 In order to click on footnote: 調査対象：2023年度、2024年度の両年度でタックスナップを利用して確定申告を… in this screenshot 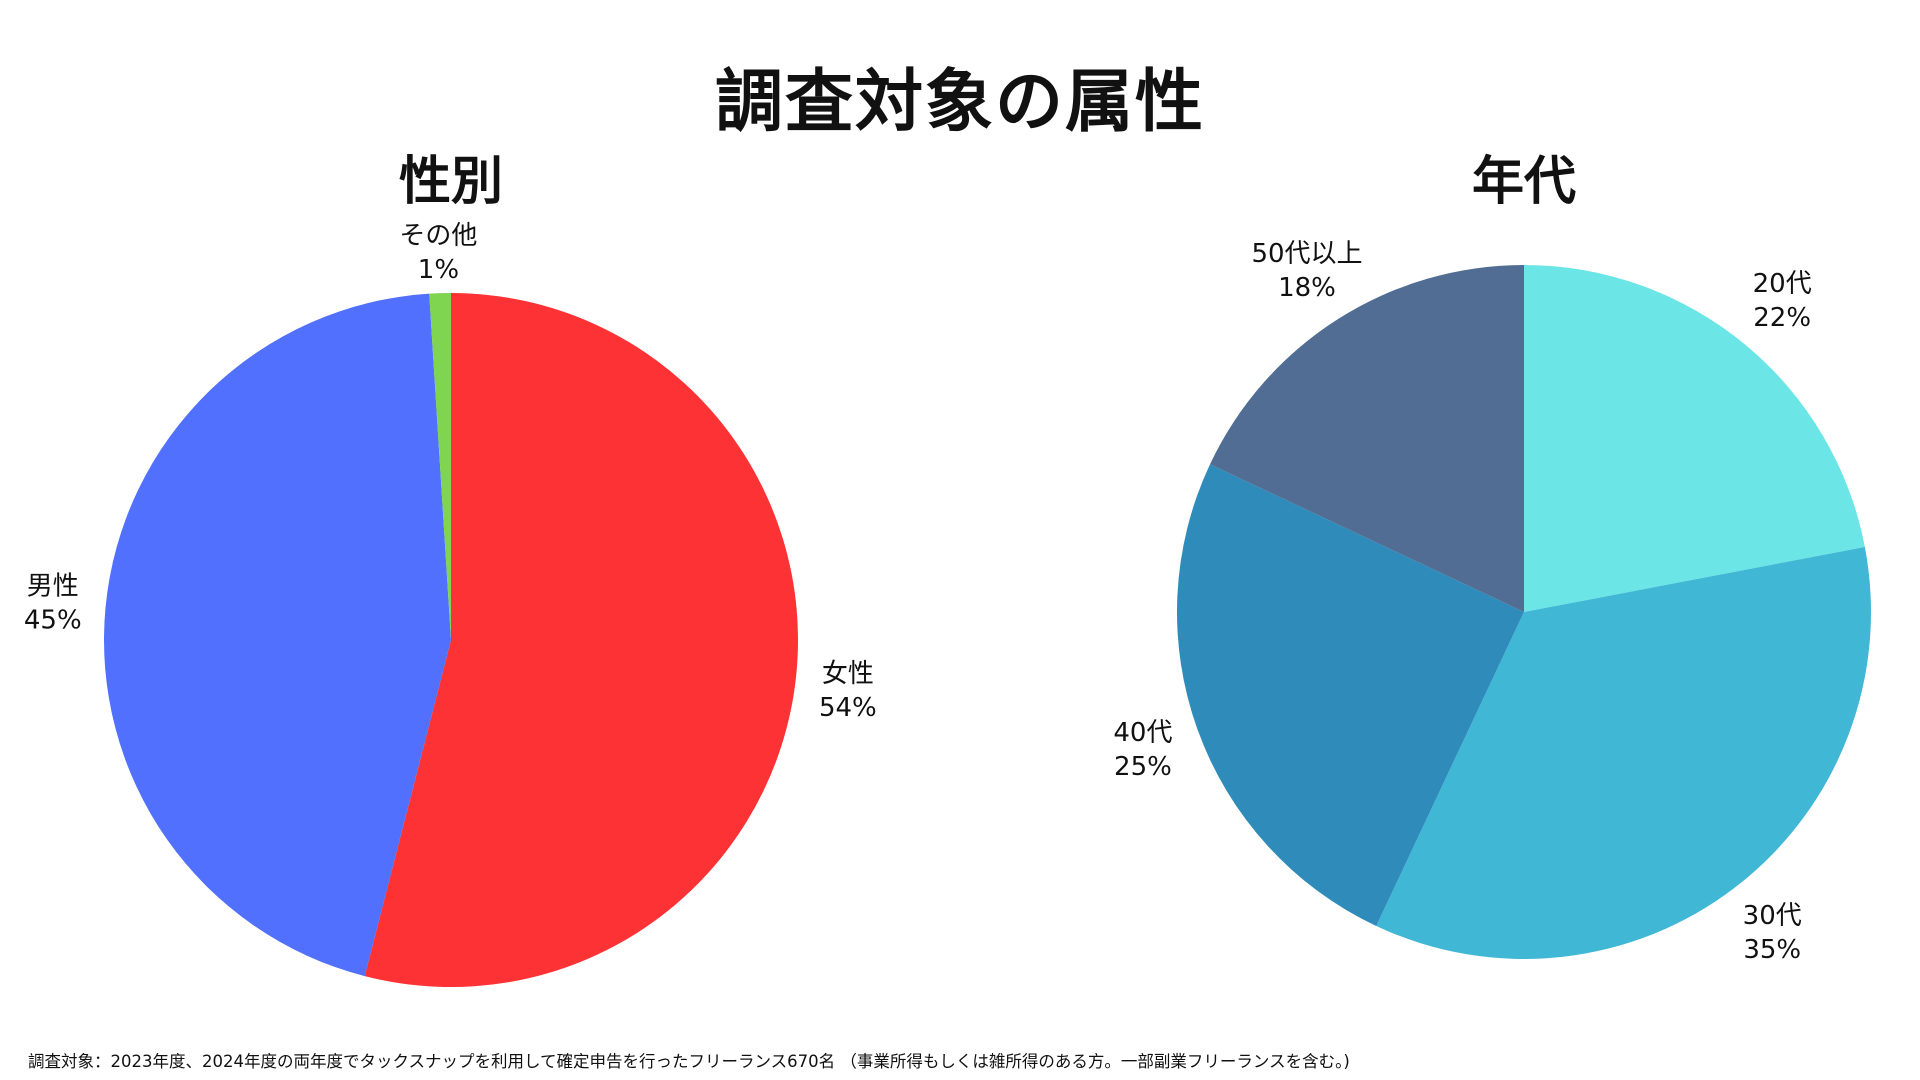, I will do `click(689, 1061)`.